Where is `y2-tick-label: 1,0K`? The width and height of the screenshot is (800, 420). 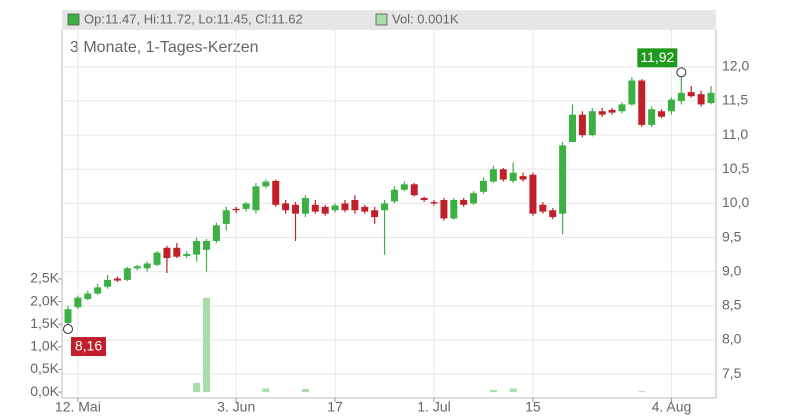 y2-tick-label: 1,0K is located at coordinates (44, 346).